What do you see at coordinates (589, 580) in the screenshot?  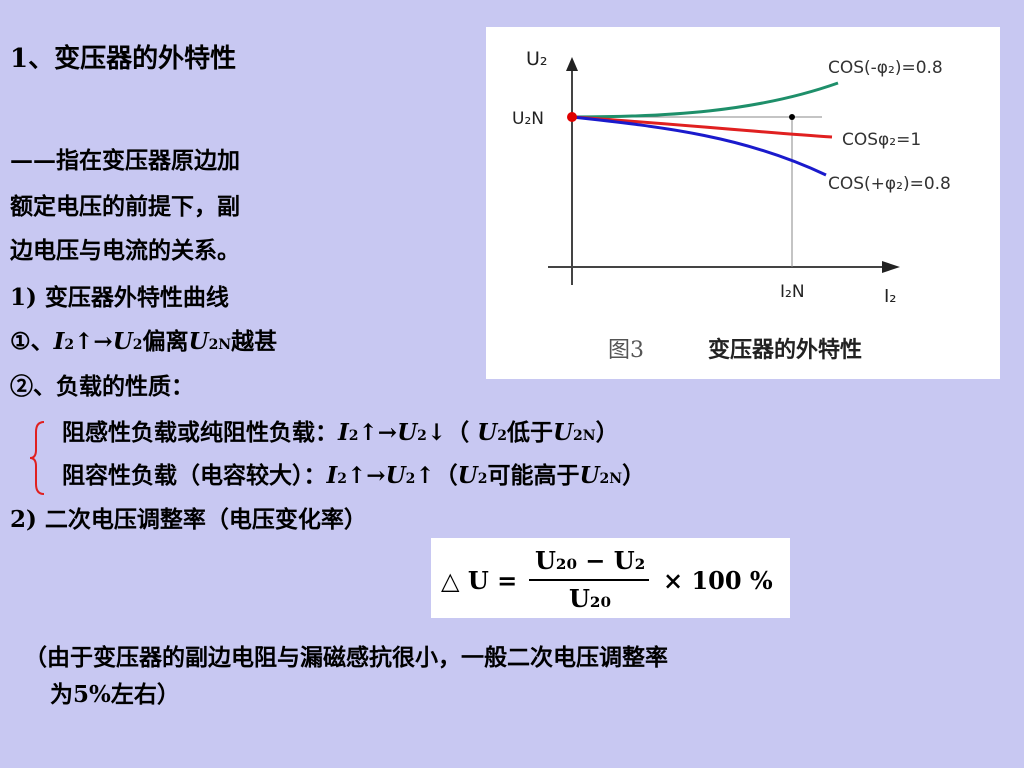 I see `formula-fraction-bar` at bounding box center [589, 580].